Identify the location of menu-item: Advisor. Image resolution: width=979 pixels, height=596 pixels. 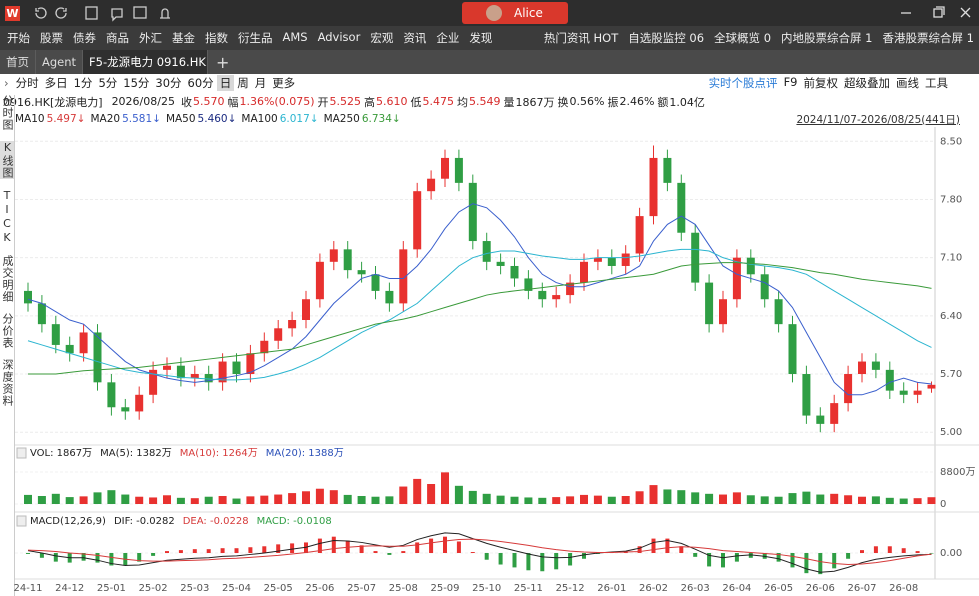
(339, 37).